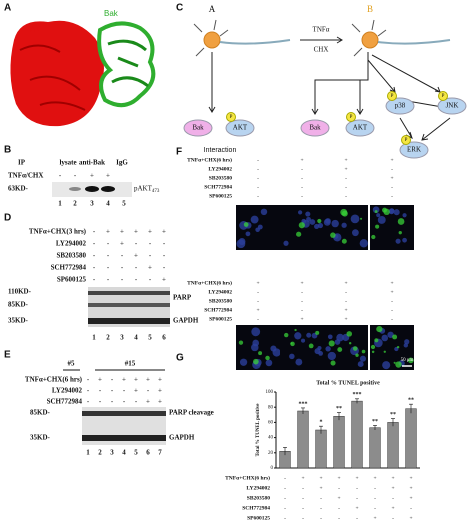 This screenshot has height=524, width=474. Describe the element at coordinates (108, 204) in the screenshot. I see `lane-number: 4` at that location.